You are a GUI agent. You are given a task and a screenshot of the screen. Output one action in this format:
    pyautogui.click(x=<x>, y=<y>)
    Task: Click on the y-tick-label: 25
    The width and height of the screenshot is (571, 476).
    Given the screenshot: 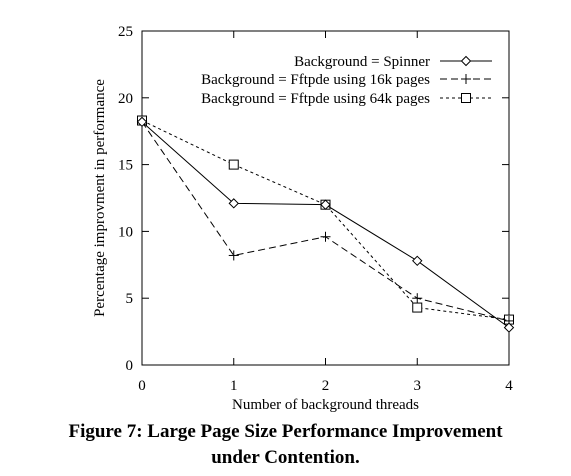 What is the action you would take?
    pyautogui.click(x=125, y=32)
    